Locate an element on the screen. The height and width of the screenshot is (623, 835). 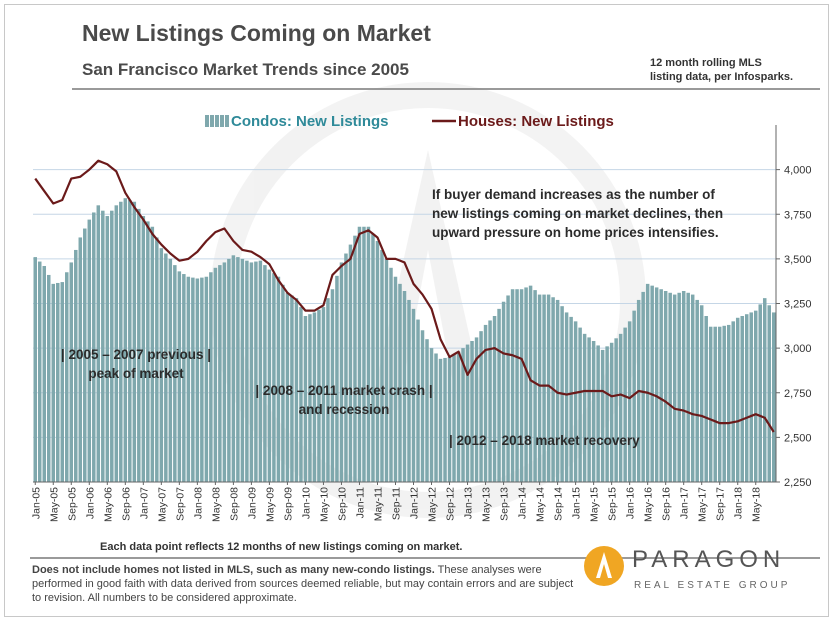
y-tick-label: 3,250 is located at coordinates (798, 305).